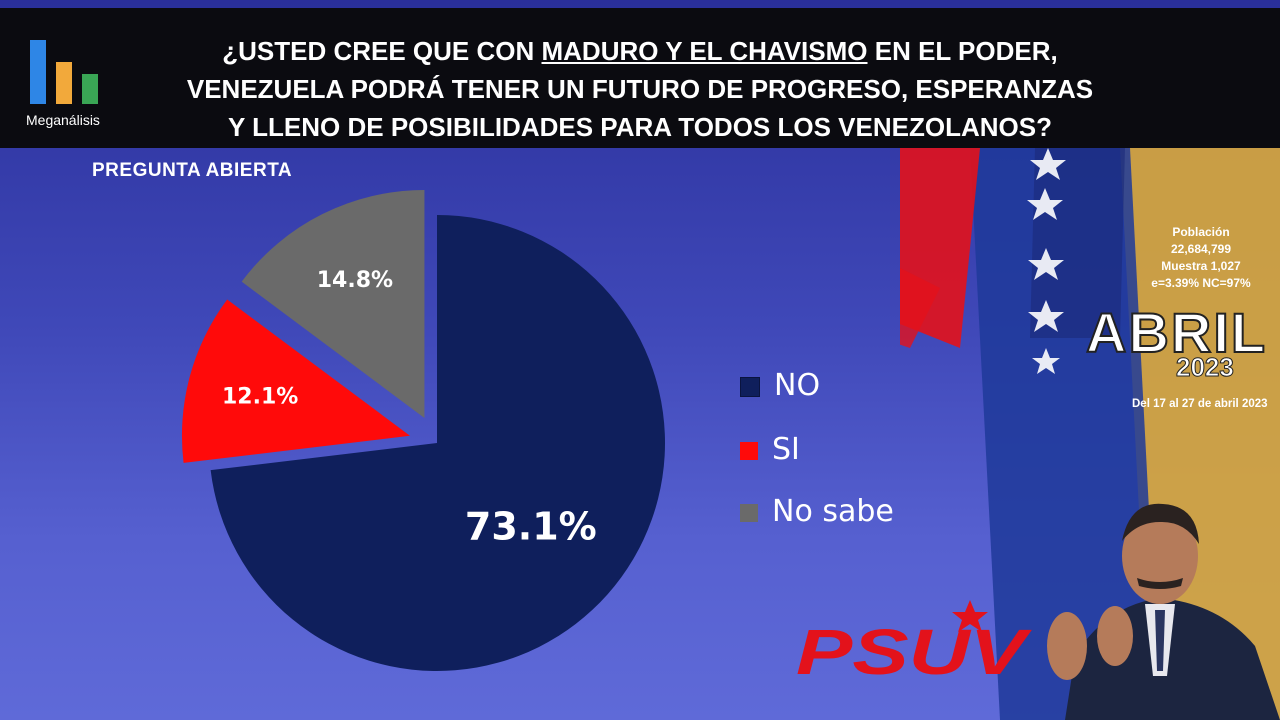 This screenshot has height=720, width=1280. What do you see at coordinates (192, 170) in the screenshot?
I see `chart-subtitle: PREGUNTA ABIERTA` at bounding box center [192, 170].